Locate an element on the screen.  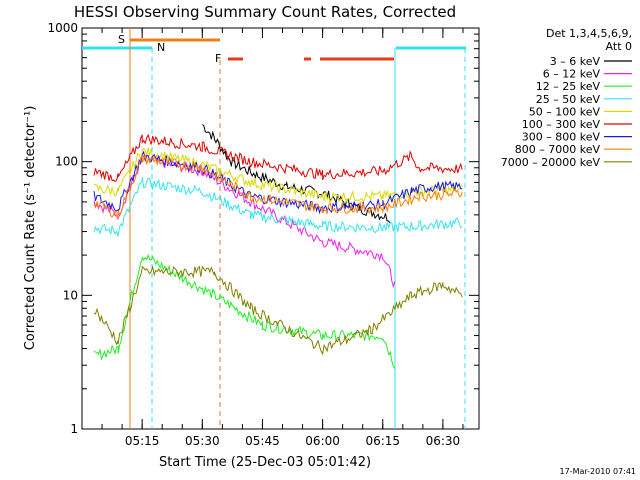
y-tick-label: 10 is located at coordinates (70, 295).